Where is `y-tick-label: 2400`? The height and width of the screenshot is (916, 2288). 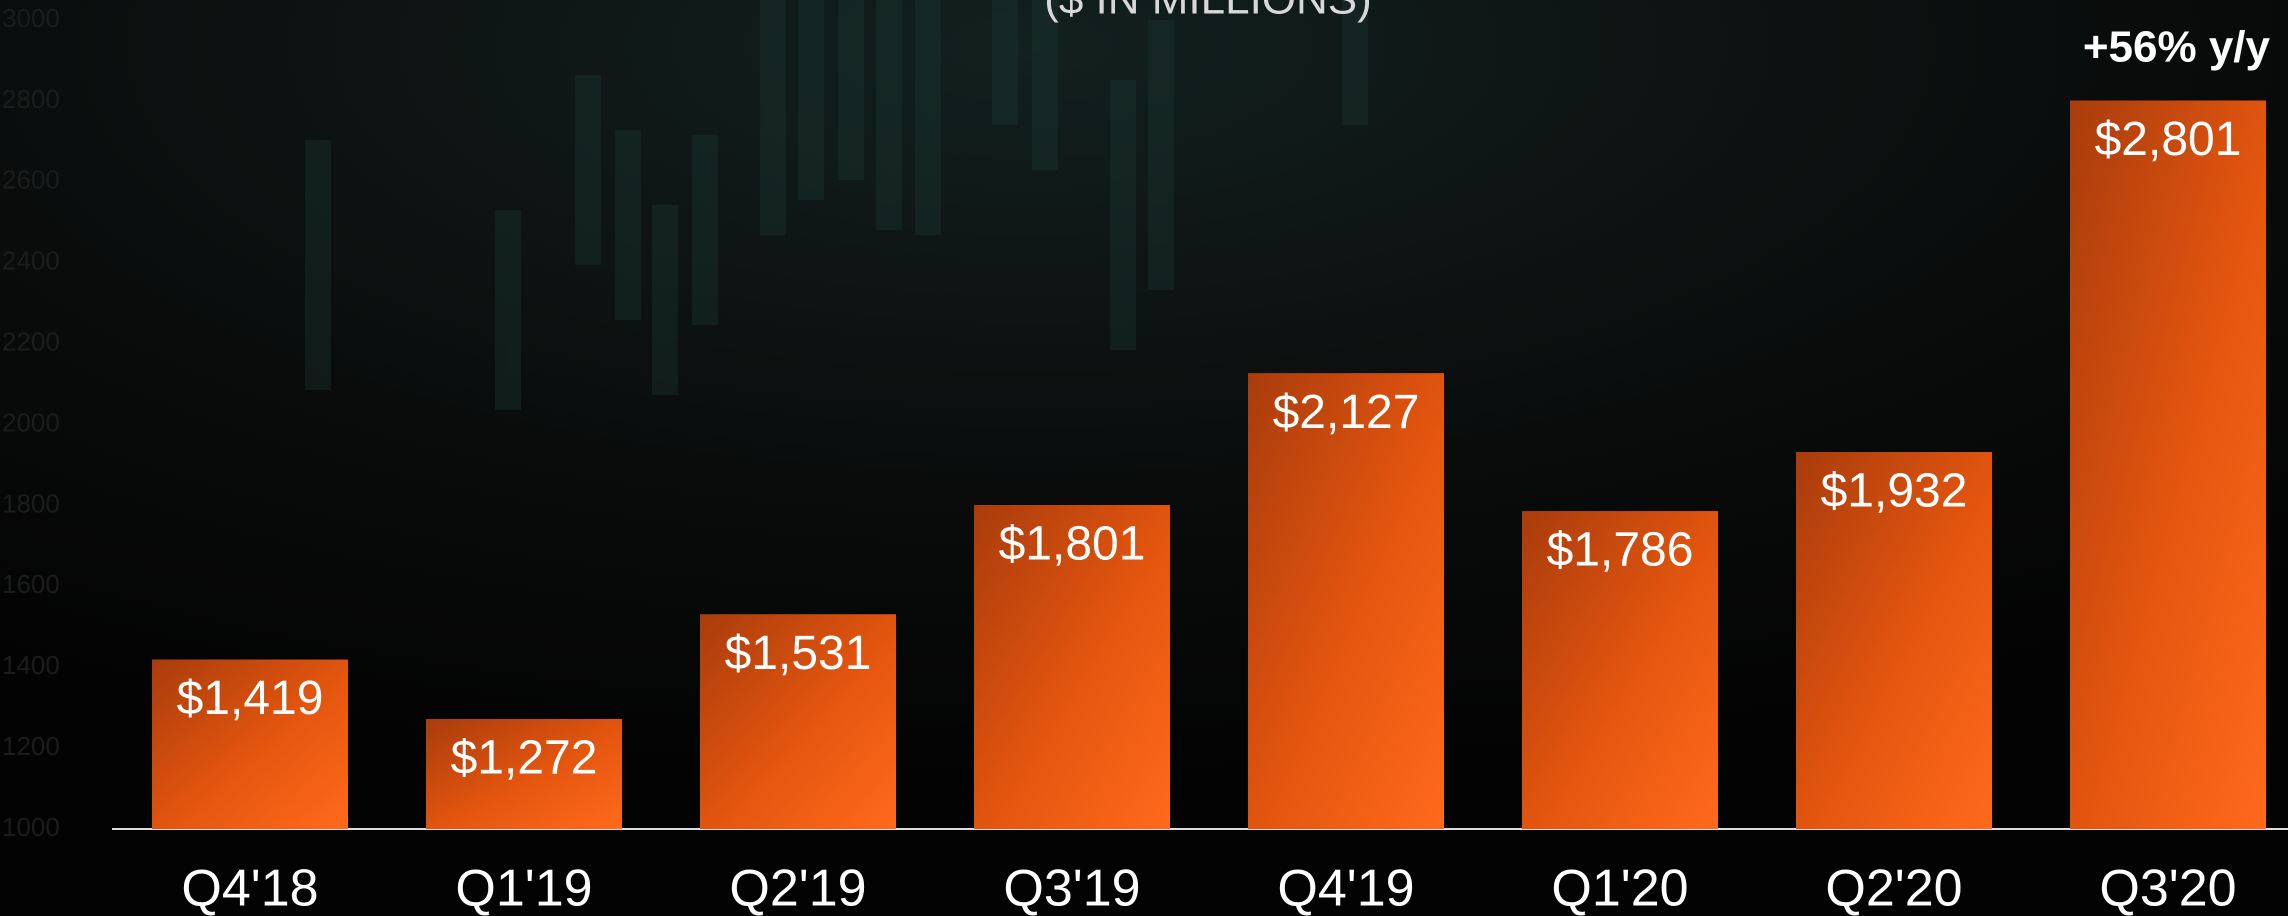
y-tick-label: 2400 is located at coordinates (31, 261).